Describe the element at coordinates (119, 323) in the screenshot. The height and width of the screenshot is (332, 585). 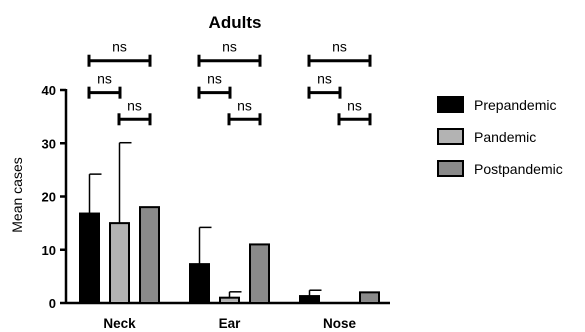
I see `x-category-label: Neck` at that location.